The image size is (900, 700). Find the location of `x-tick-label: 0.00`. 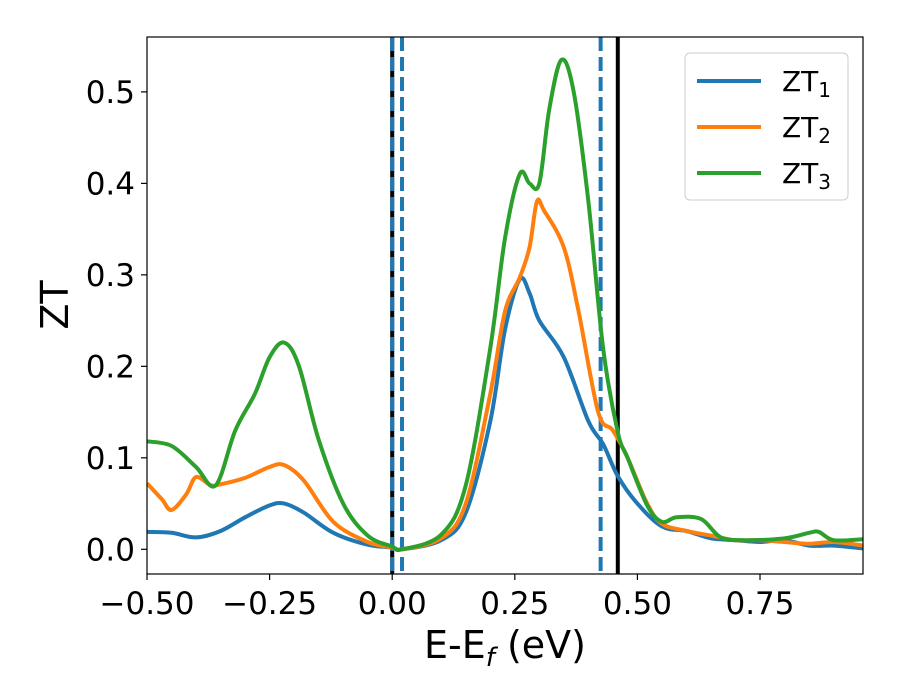

x-tick-label: 0.00 is located at coordinates (392, 604).